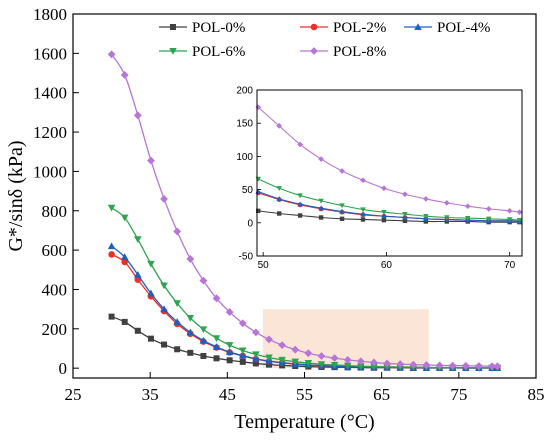 Image resolution: width=550 pixels, height=440 pixels. What do you see at coordinates (50, 171) in the screenshot?
I see `y-tick-label-5: 1000` at bounding box center [50, 171].